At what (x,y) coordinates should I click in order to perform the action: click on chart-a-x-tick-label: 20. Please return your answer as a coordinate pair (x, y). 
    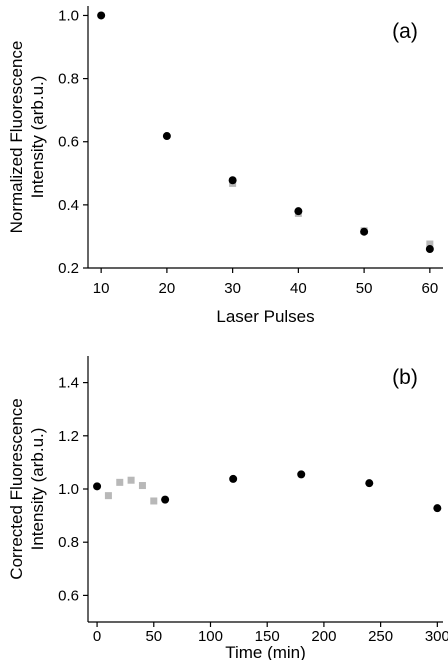
    Looking at the image, I should click on (167, 288).